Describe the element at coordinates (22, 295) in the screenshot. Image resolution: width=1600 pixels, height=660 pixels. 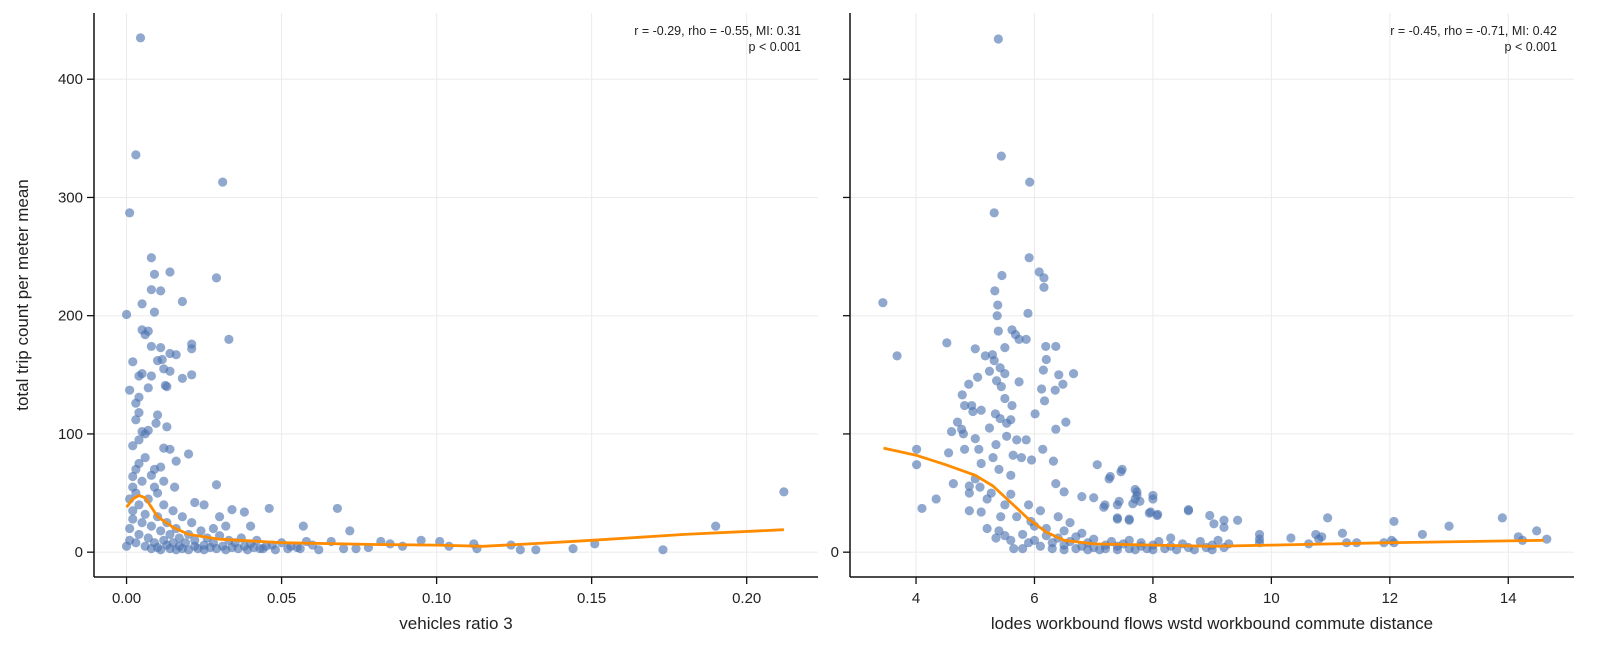
I see `y-axis-label: total trip count per meter mean` at that location.